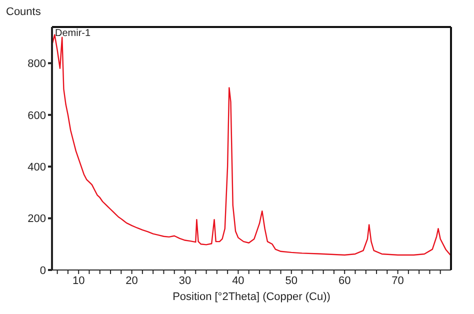  What do you see at coordinates (37, 116) in the screenshot?
I see `y-tick-label: 600` at bounding box center [37, 116].